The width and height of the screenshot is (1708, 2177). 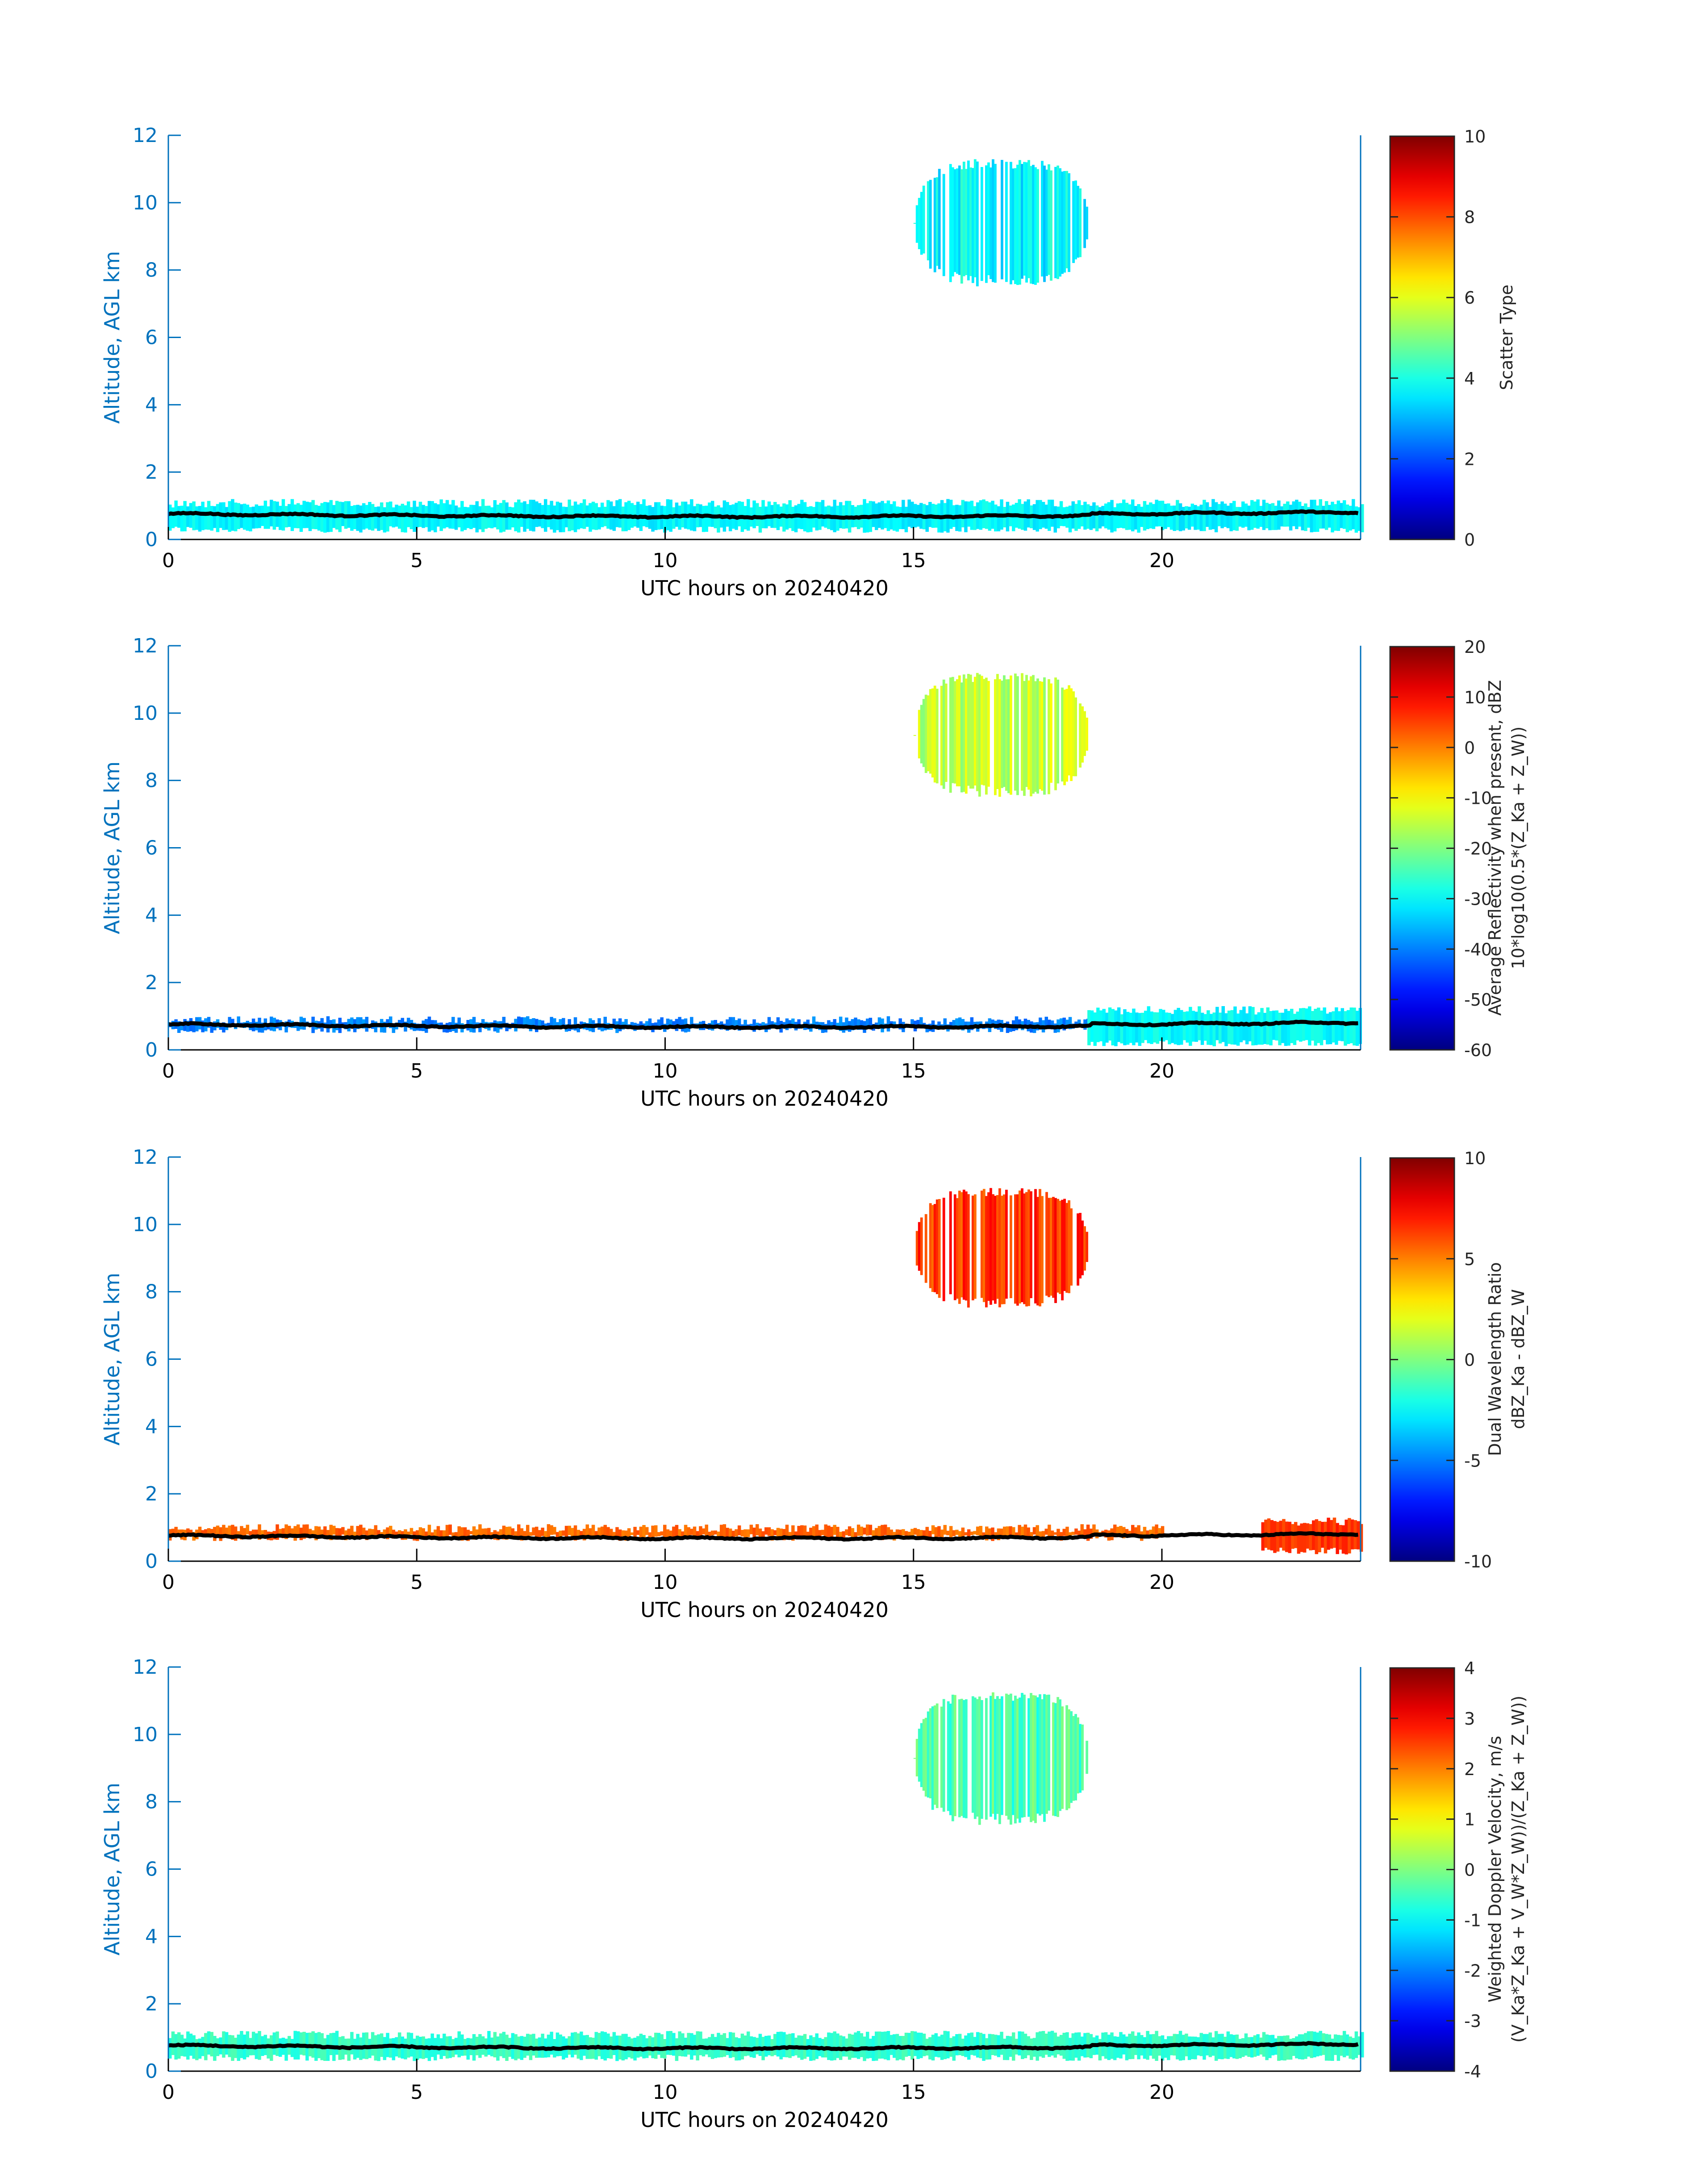 What do you see at coordinates (913, 1582) in the screenshot?
I see `x-tick-label: 15` at bounding box center [913, 1582].